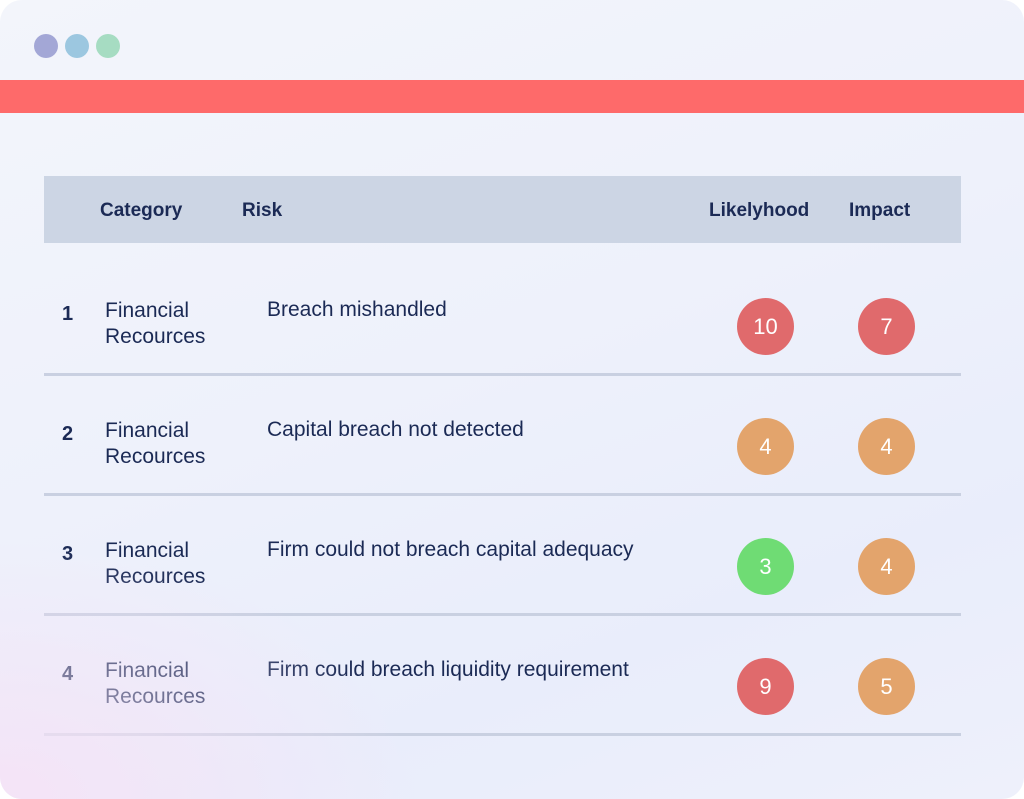  What do you see at coordinates (886, 326) in the screenshot?
I see `impact-score-badge: 7` at bounding box center [886, 326].